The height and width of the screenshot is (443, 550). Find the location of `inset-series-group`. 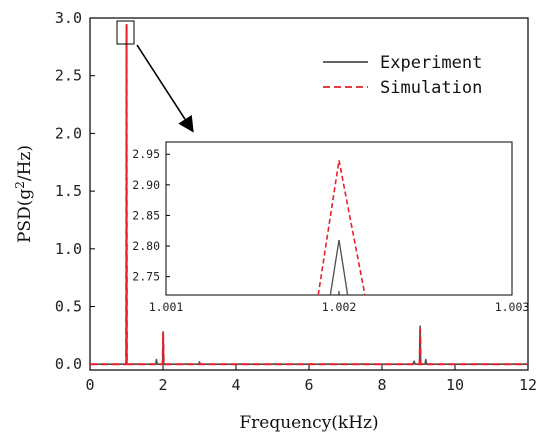

inset-series-group is located at coordinates (341, 228).